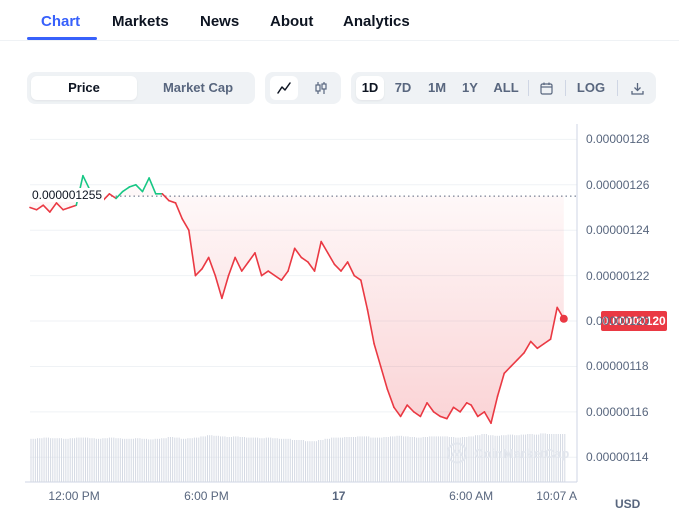 This screenshot has height=520, width=679. I want to click on y-axis-tick: 0.00000120, so click(618, 321).